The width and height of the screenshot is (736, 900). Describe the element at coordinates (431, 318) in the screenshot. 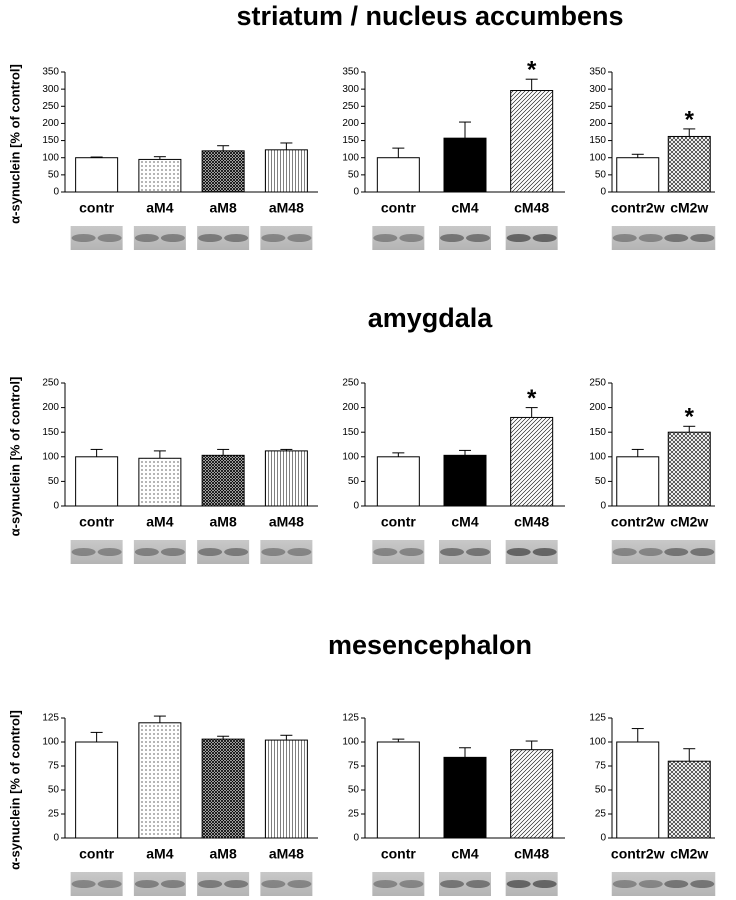

I see `section-title: amygdala` at that location.